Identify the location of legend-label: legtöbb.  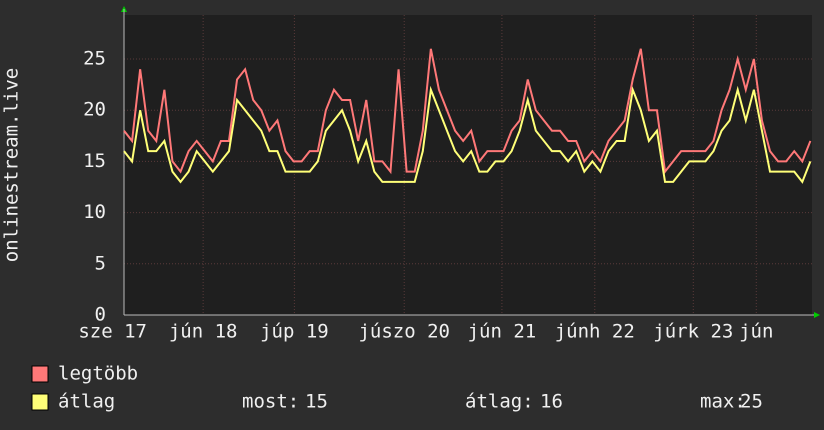
(98, 374).